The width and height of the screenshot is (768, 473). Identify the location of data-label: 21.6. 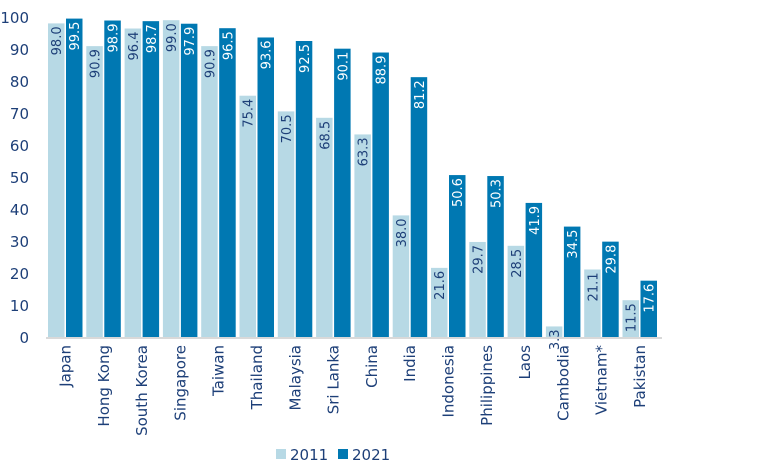
(440, 285).